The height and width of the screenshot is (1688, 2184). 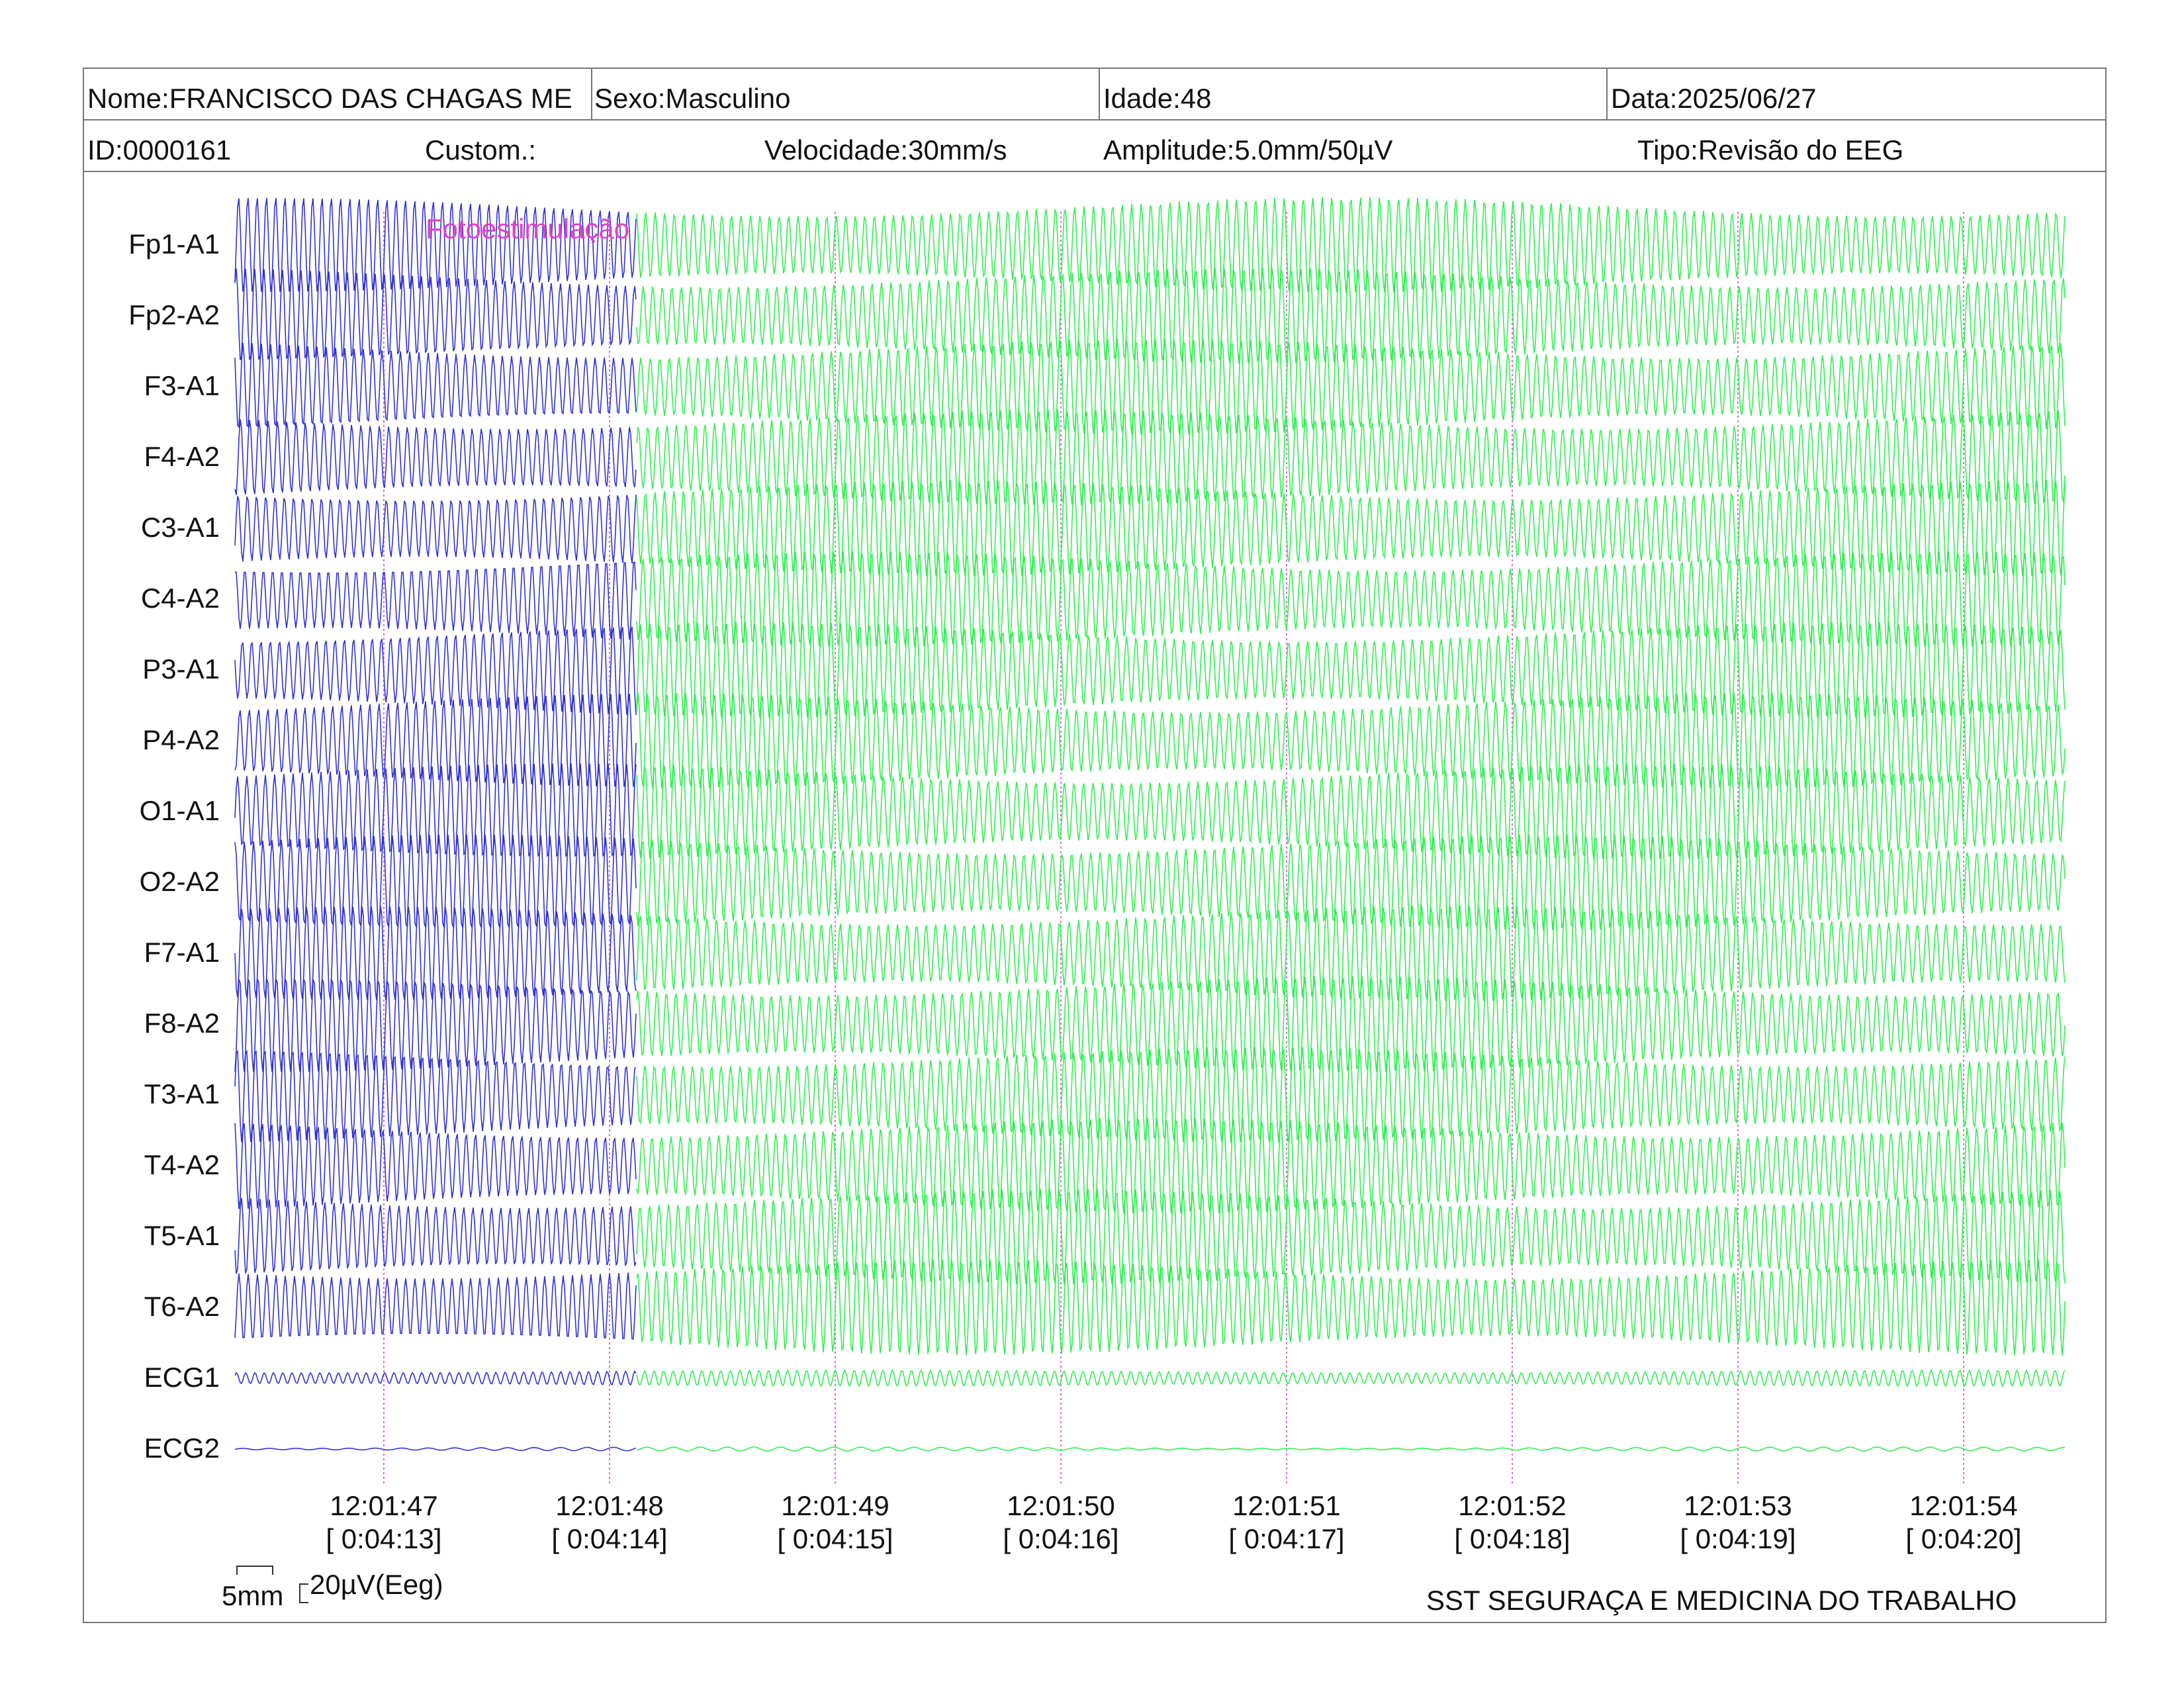 I want to click on patient-sex: Sexo:Masculino, so click(x=692, y=99).